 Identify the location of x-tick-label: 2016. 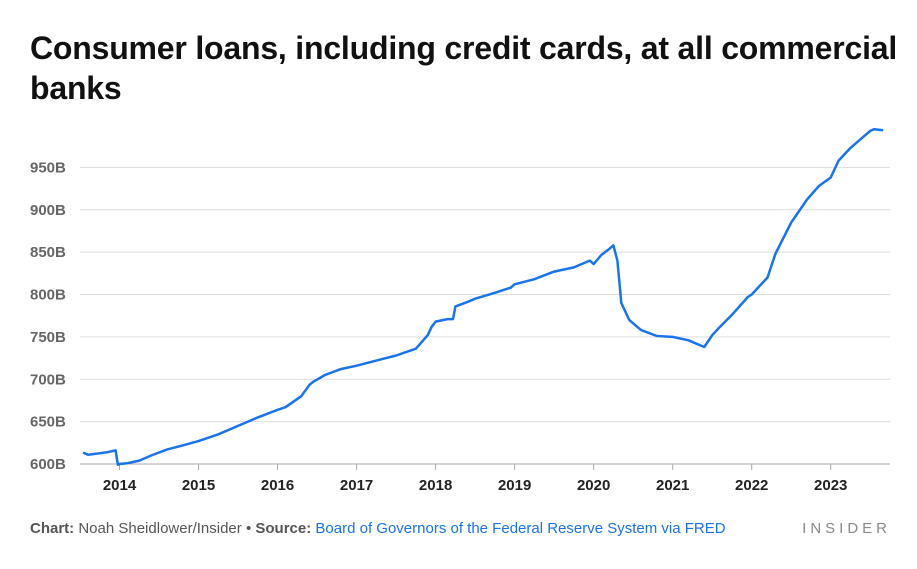
(277, 485).